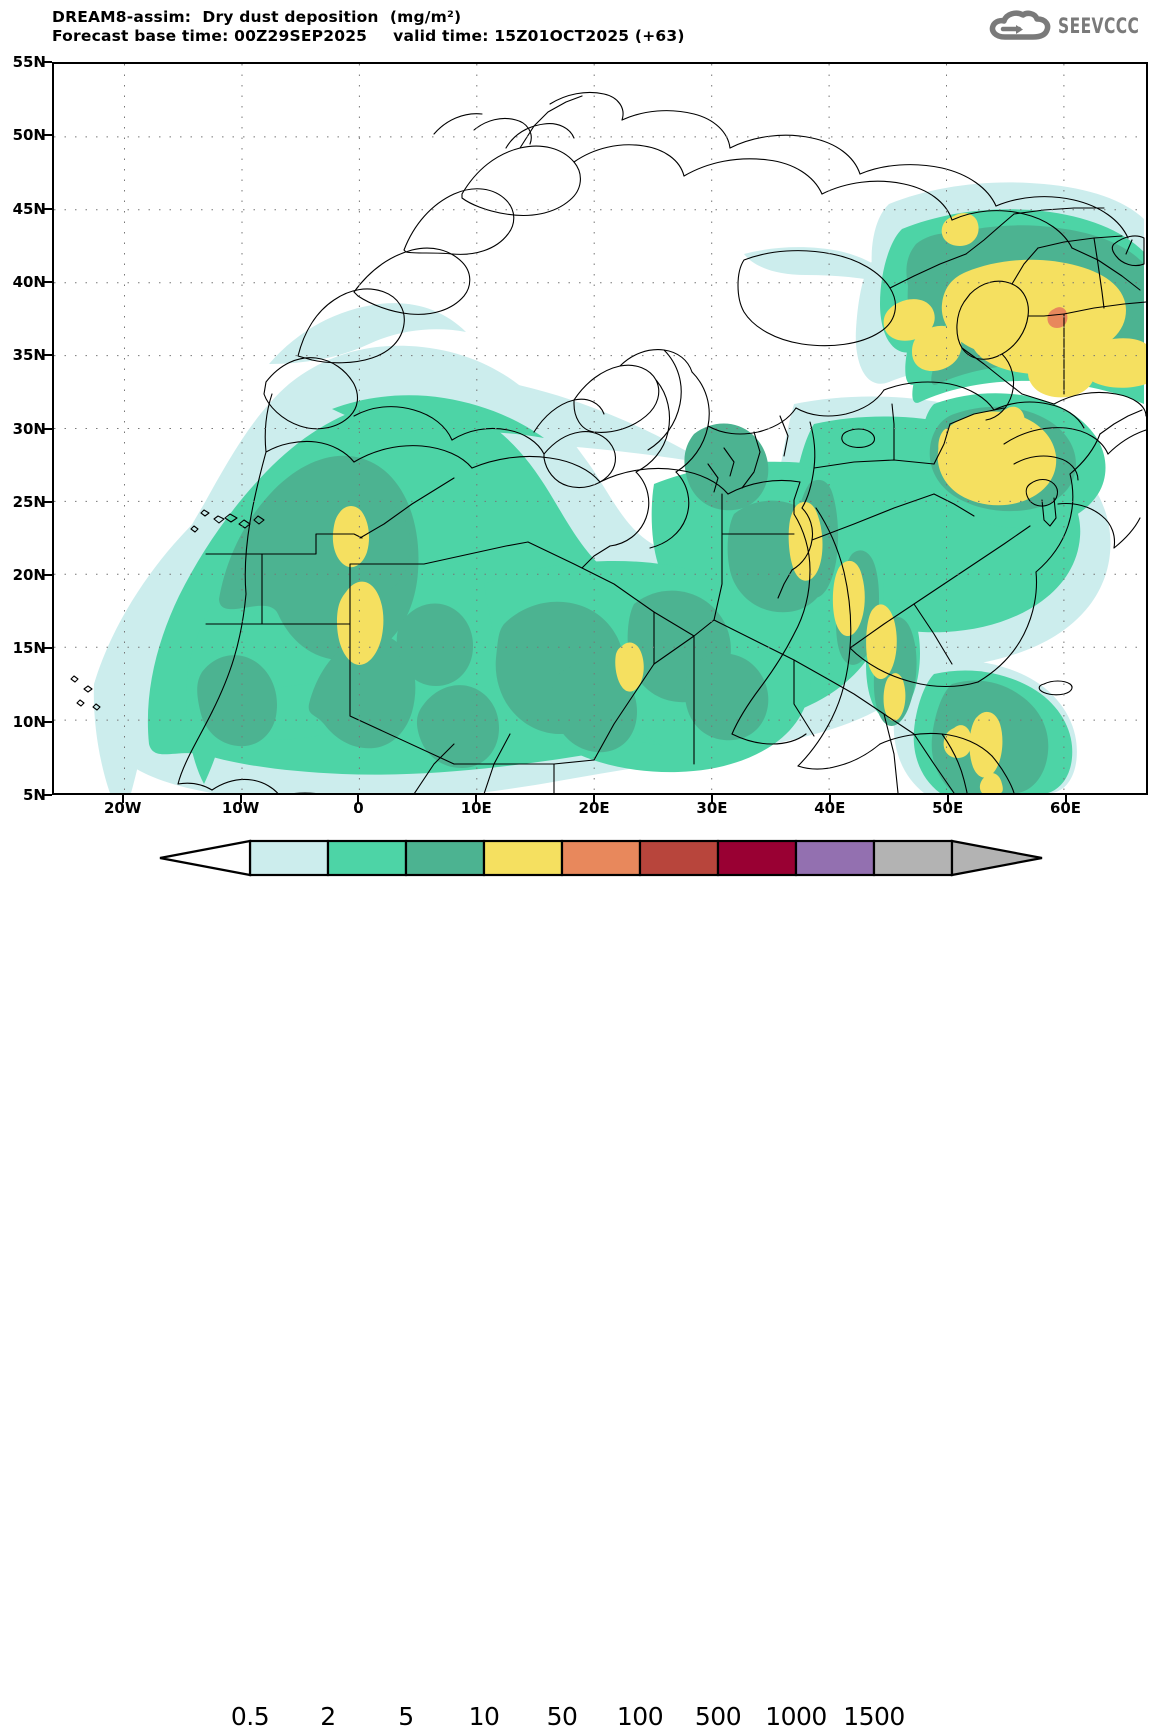 This screenshot has height=1731, width=1165. I want to click on colorbar-tick-label: 5, so click(406, 1716).